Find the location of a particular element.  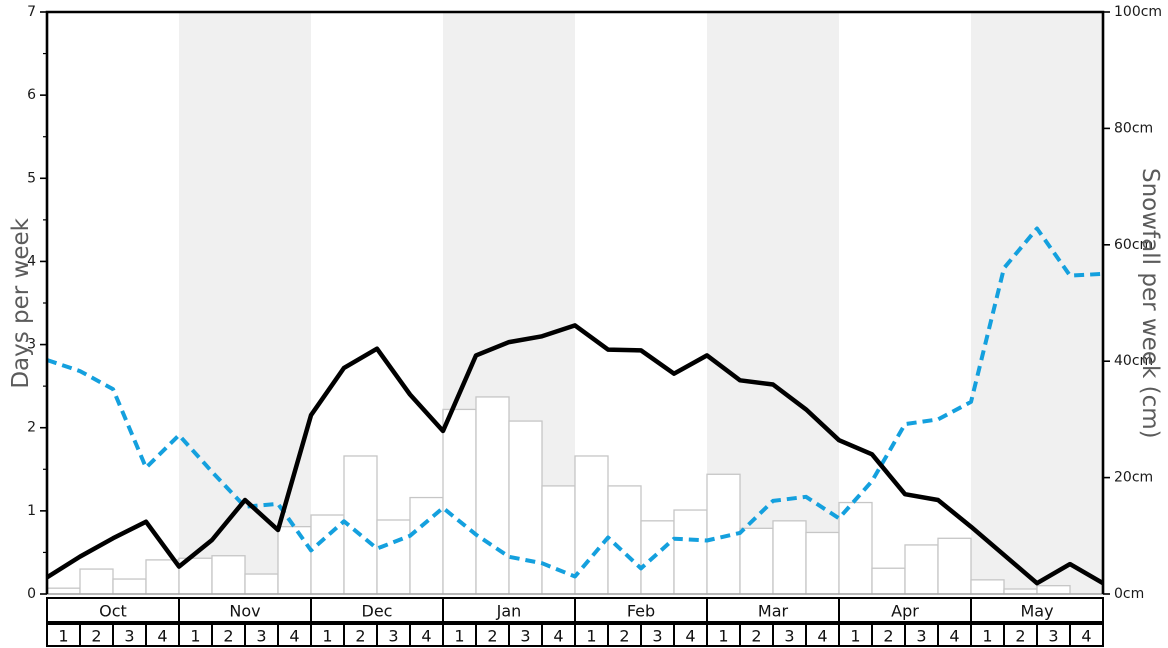

month-label: Dec is located at coordinates (377, 611).